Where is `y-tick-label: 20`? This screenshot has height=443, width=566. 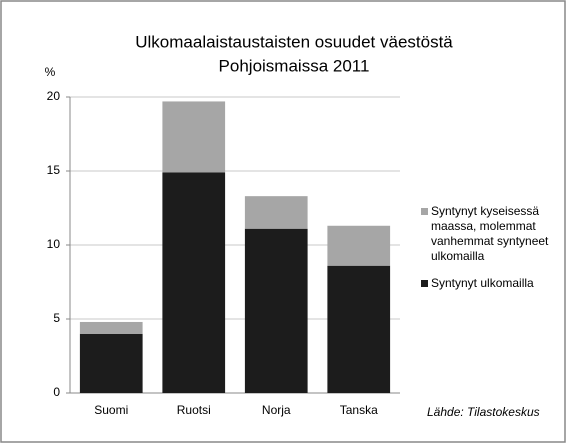
y-tick-label: 20 is located at coordinates (54, 96).